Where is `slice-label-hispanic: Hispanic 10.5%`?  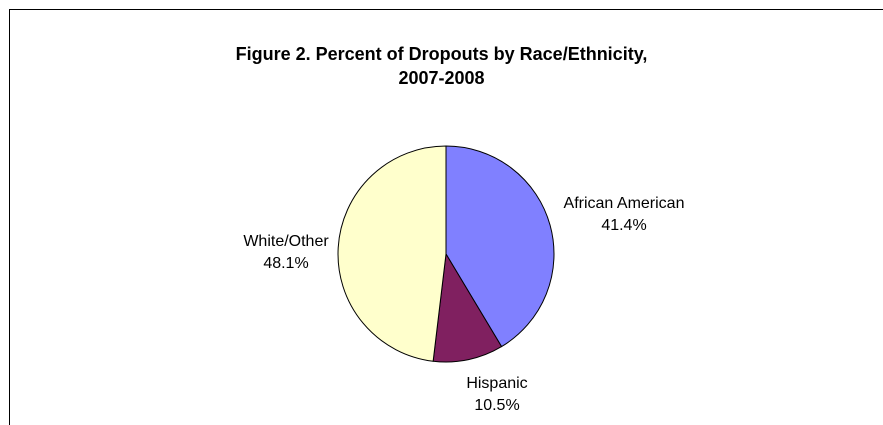
slice-label-hispanic: Hispanic 10.5% is located at coordinates (496, 394).